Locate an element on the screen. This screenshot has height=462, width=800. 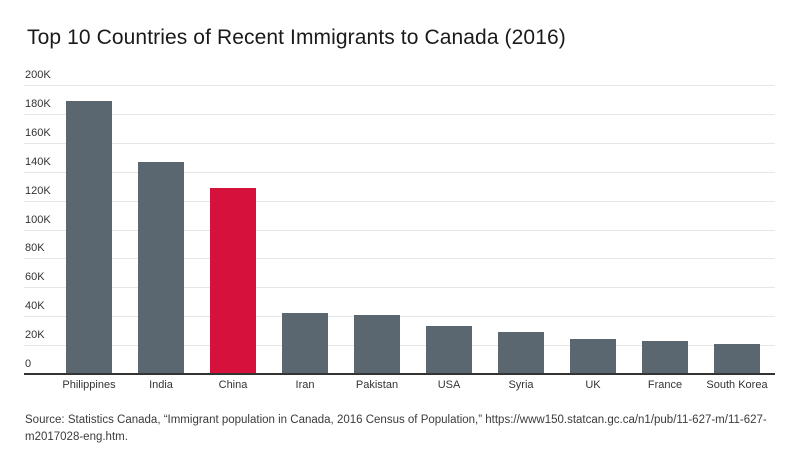
y-tick-label-140K: 140K is located at coordinates (38, 161).